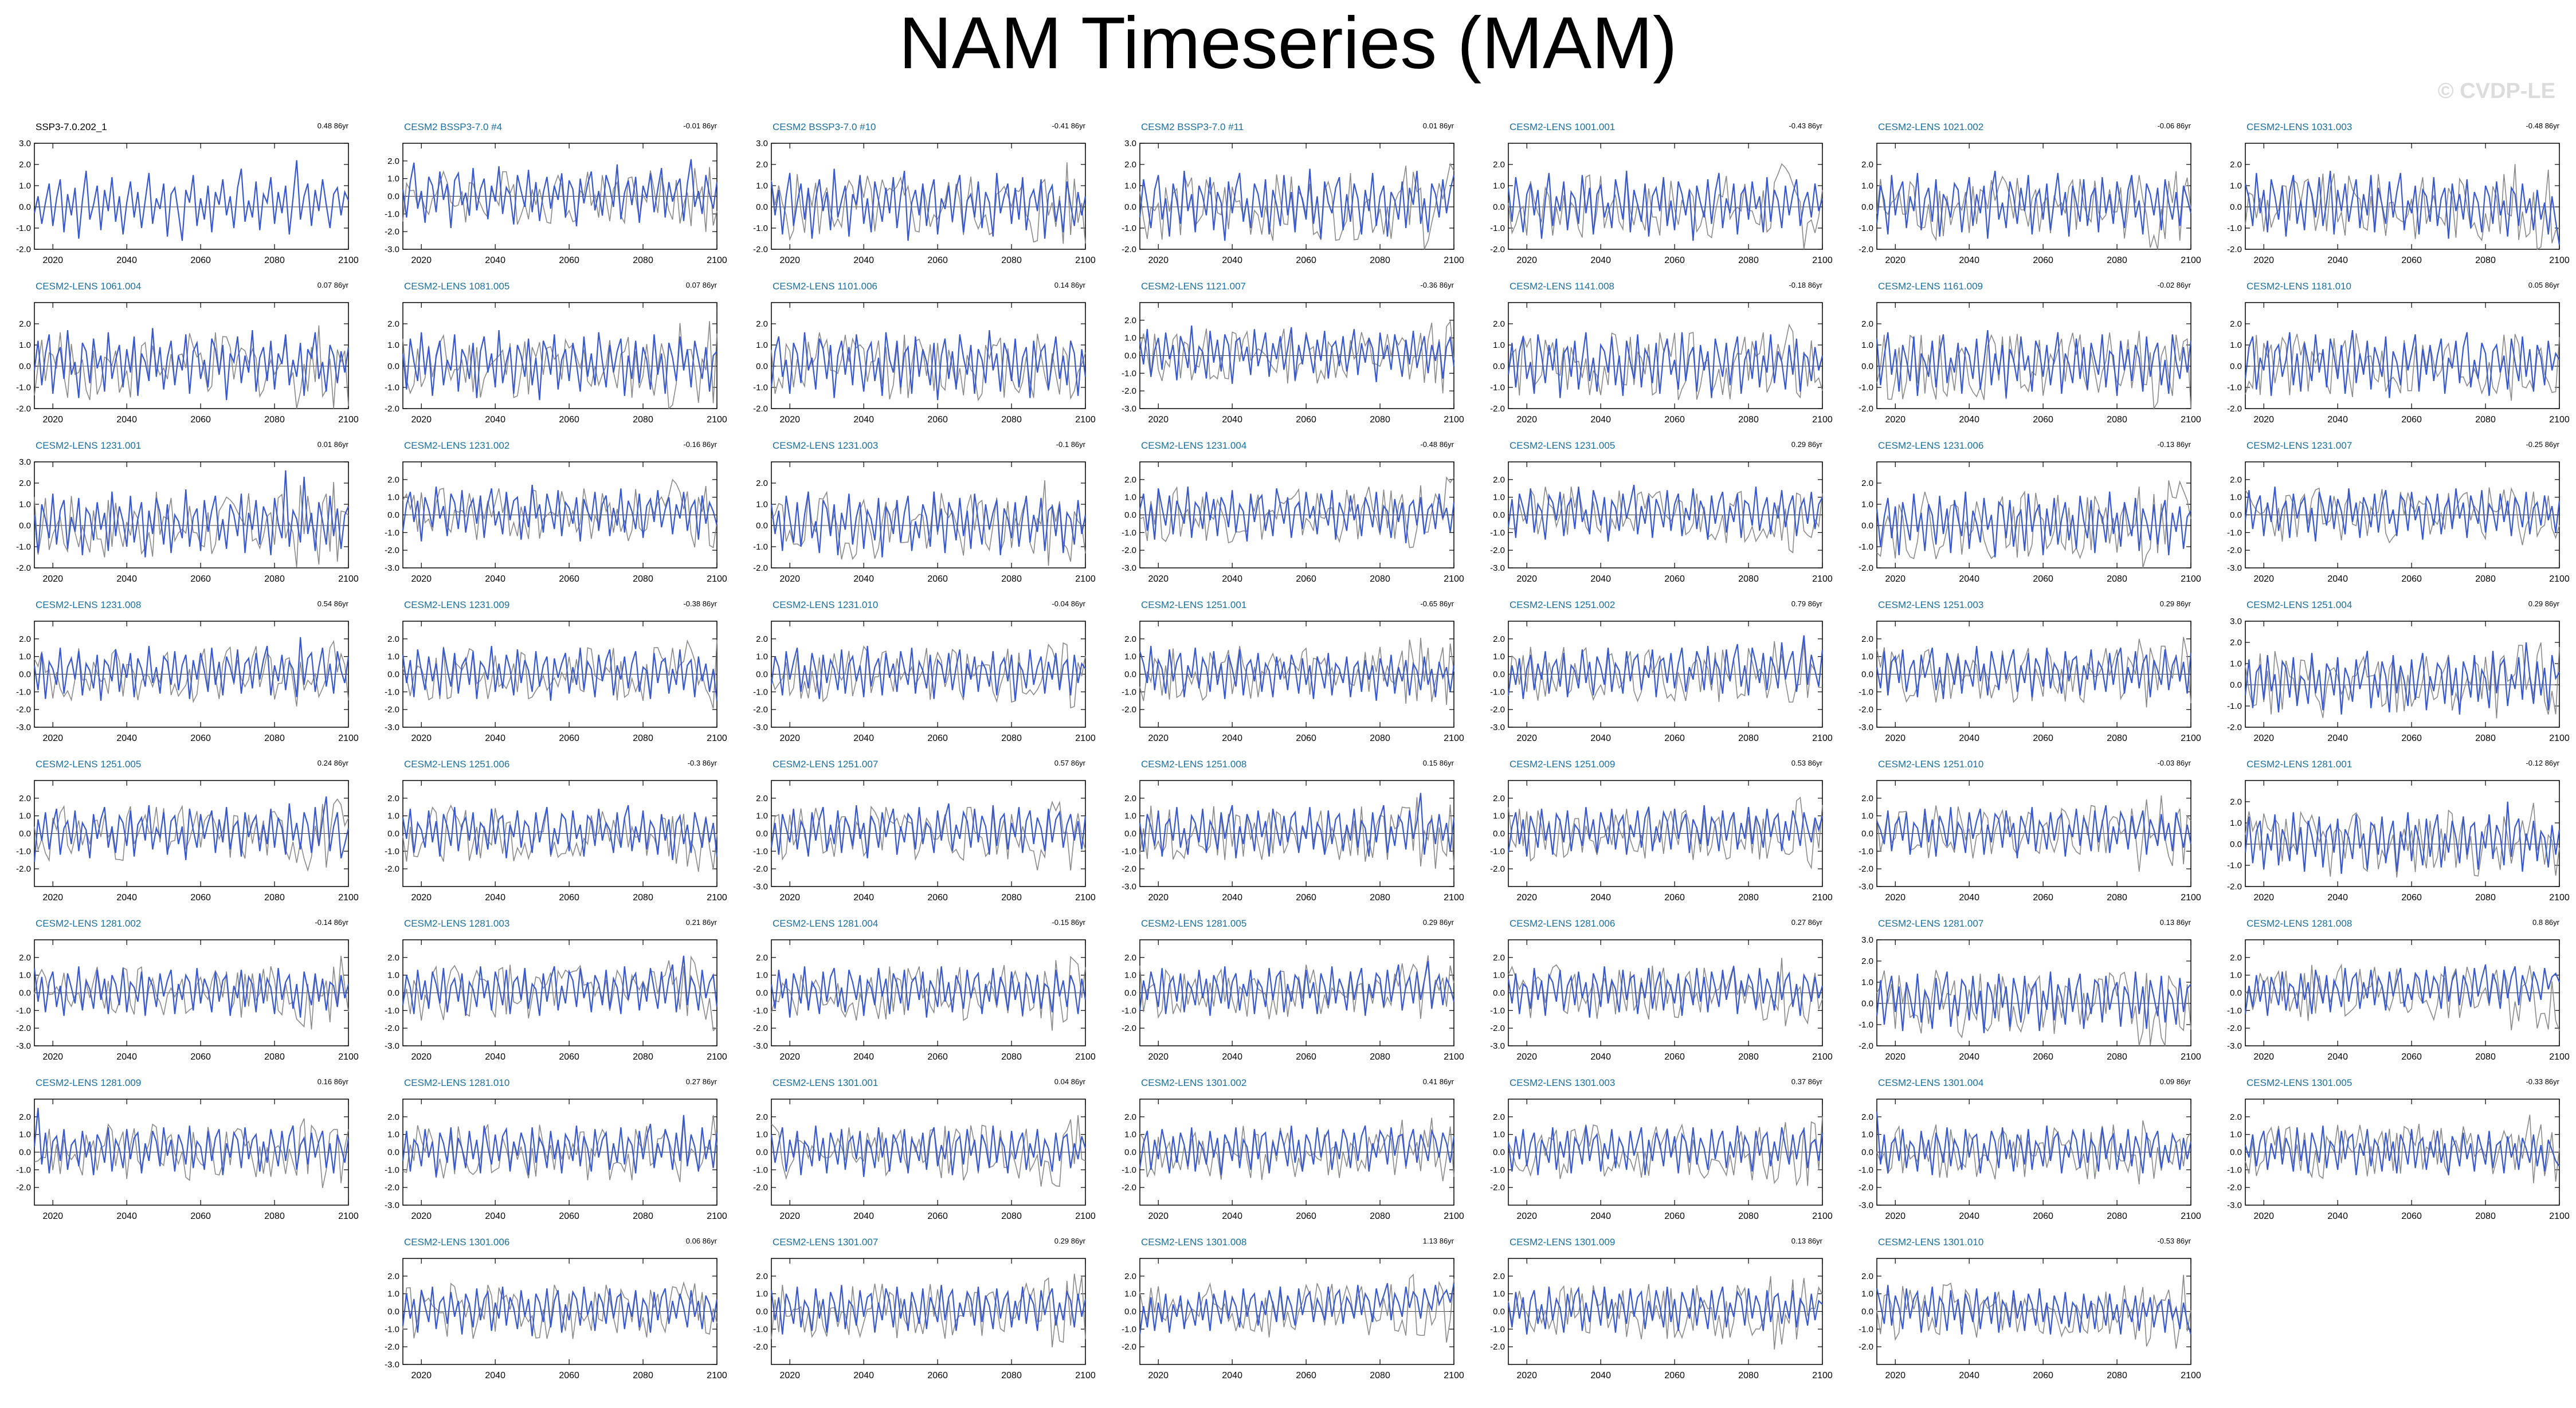 This screenshot has height=1408, width=2576. I want to click on panel-title: CESM2-LENS 1281.008, so click(2299, 924).